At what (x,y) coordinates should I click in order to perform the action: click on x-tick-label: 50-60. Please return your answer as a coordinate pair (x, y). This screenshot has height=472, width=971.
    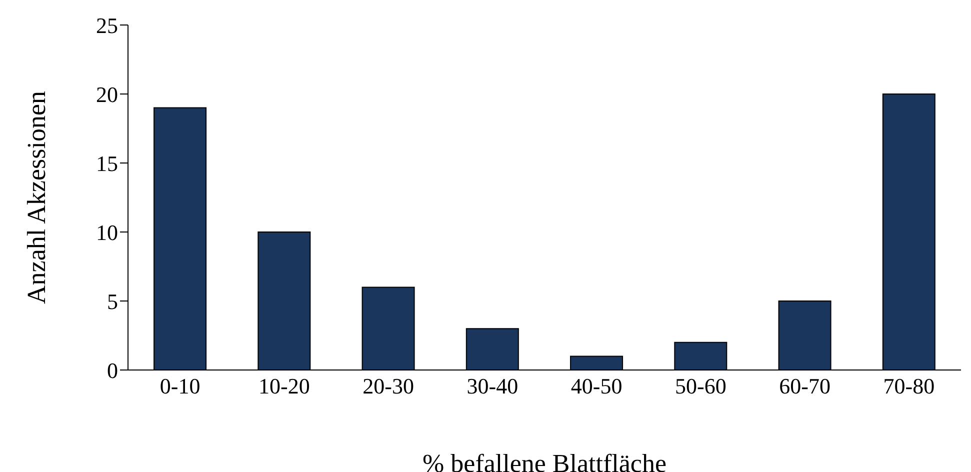
    Looking at the image, I should click on (700, 386).